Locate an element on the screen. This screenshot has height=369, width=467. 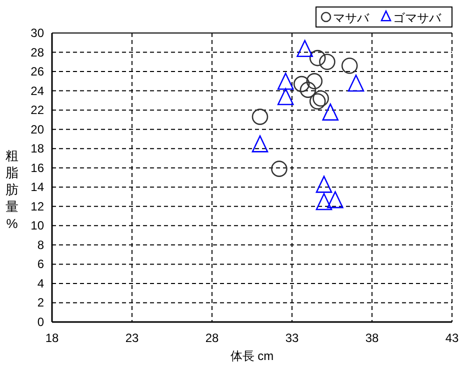
y-tick-label: 16 is located at coordinates (37, 167).